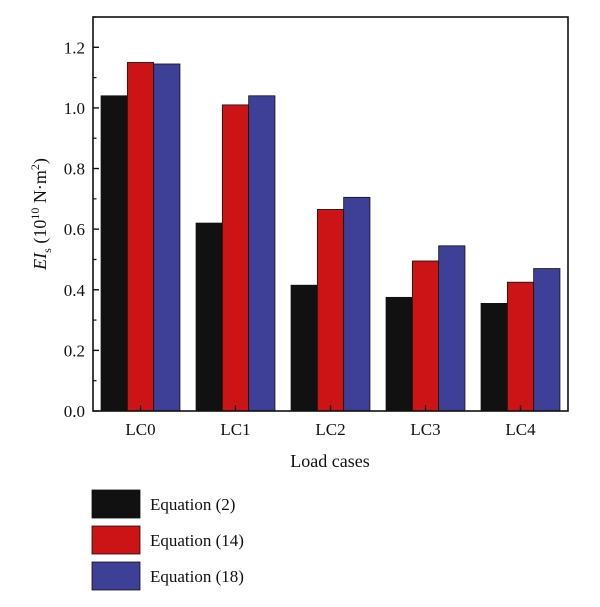  What do you see at coordinates (40, 189) in the screenshot?
I see `y-axis-title-unit-mid: N·m` at bounding box center [40, 189].